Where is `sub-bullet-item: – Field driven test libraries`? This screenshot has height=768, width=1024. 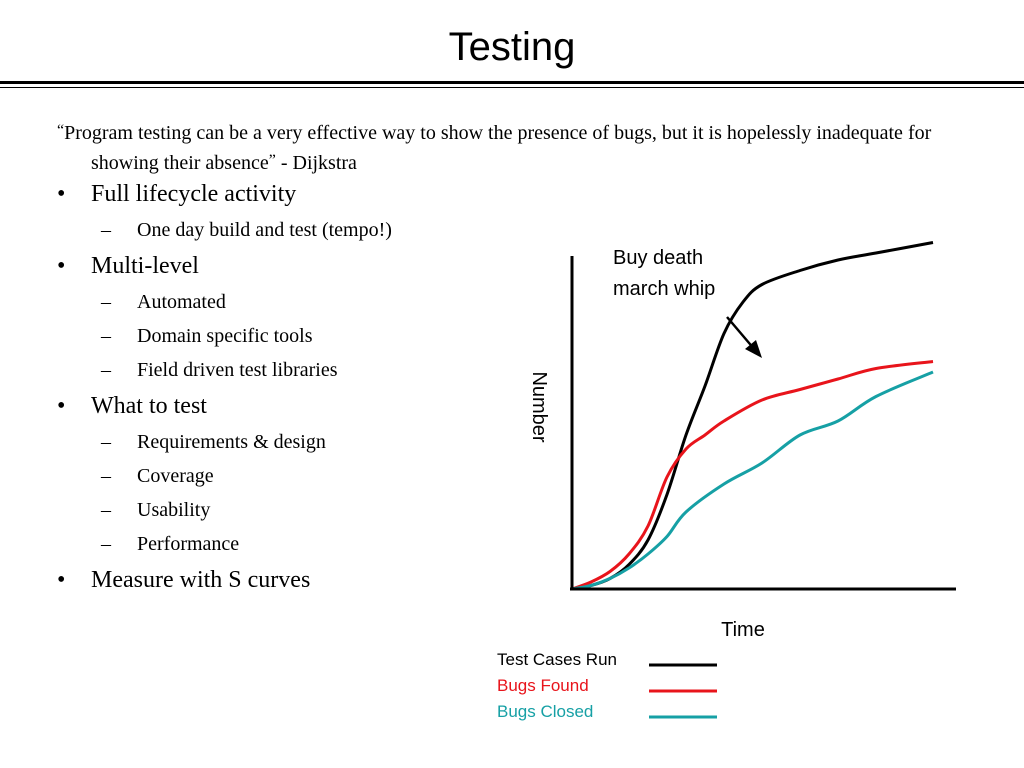
sub-bullet-item: – Field driven test libraries is located at coordinates (277, 371).